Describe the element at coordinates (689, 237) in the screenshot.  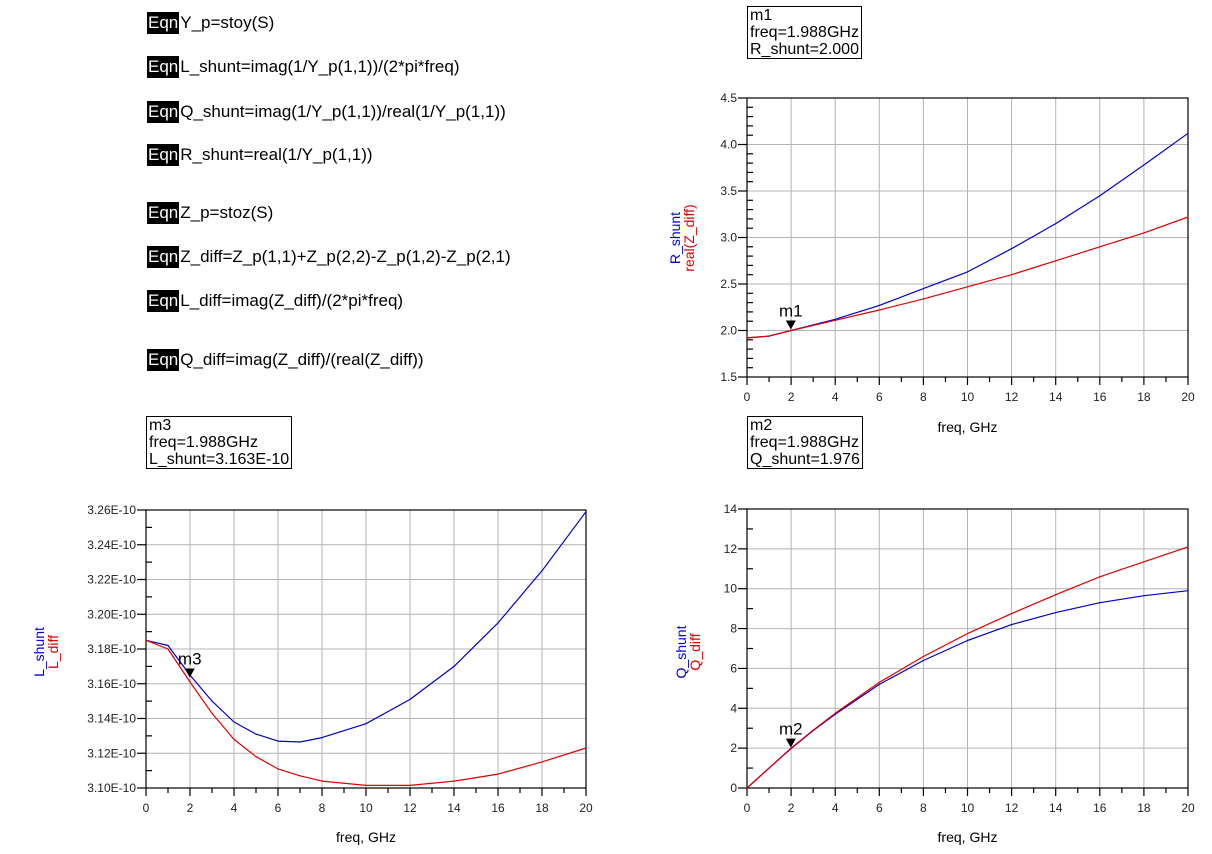
I see `y-axis-label: real(Z_diff)` at that location.